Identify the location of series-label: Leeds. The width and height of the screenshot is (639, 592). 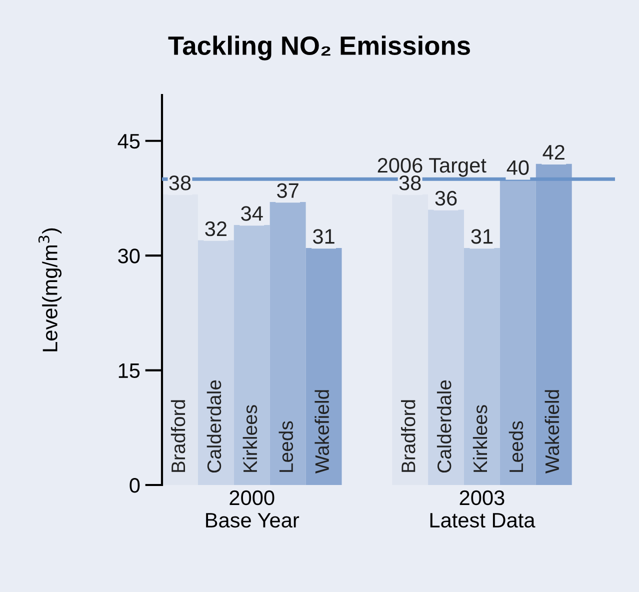
(286, 446).